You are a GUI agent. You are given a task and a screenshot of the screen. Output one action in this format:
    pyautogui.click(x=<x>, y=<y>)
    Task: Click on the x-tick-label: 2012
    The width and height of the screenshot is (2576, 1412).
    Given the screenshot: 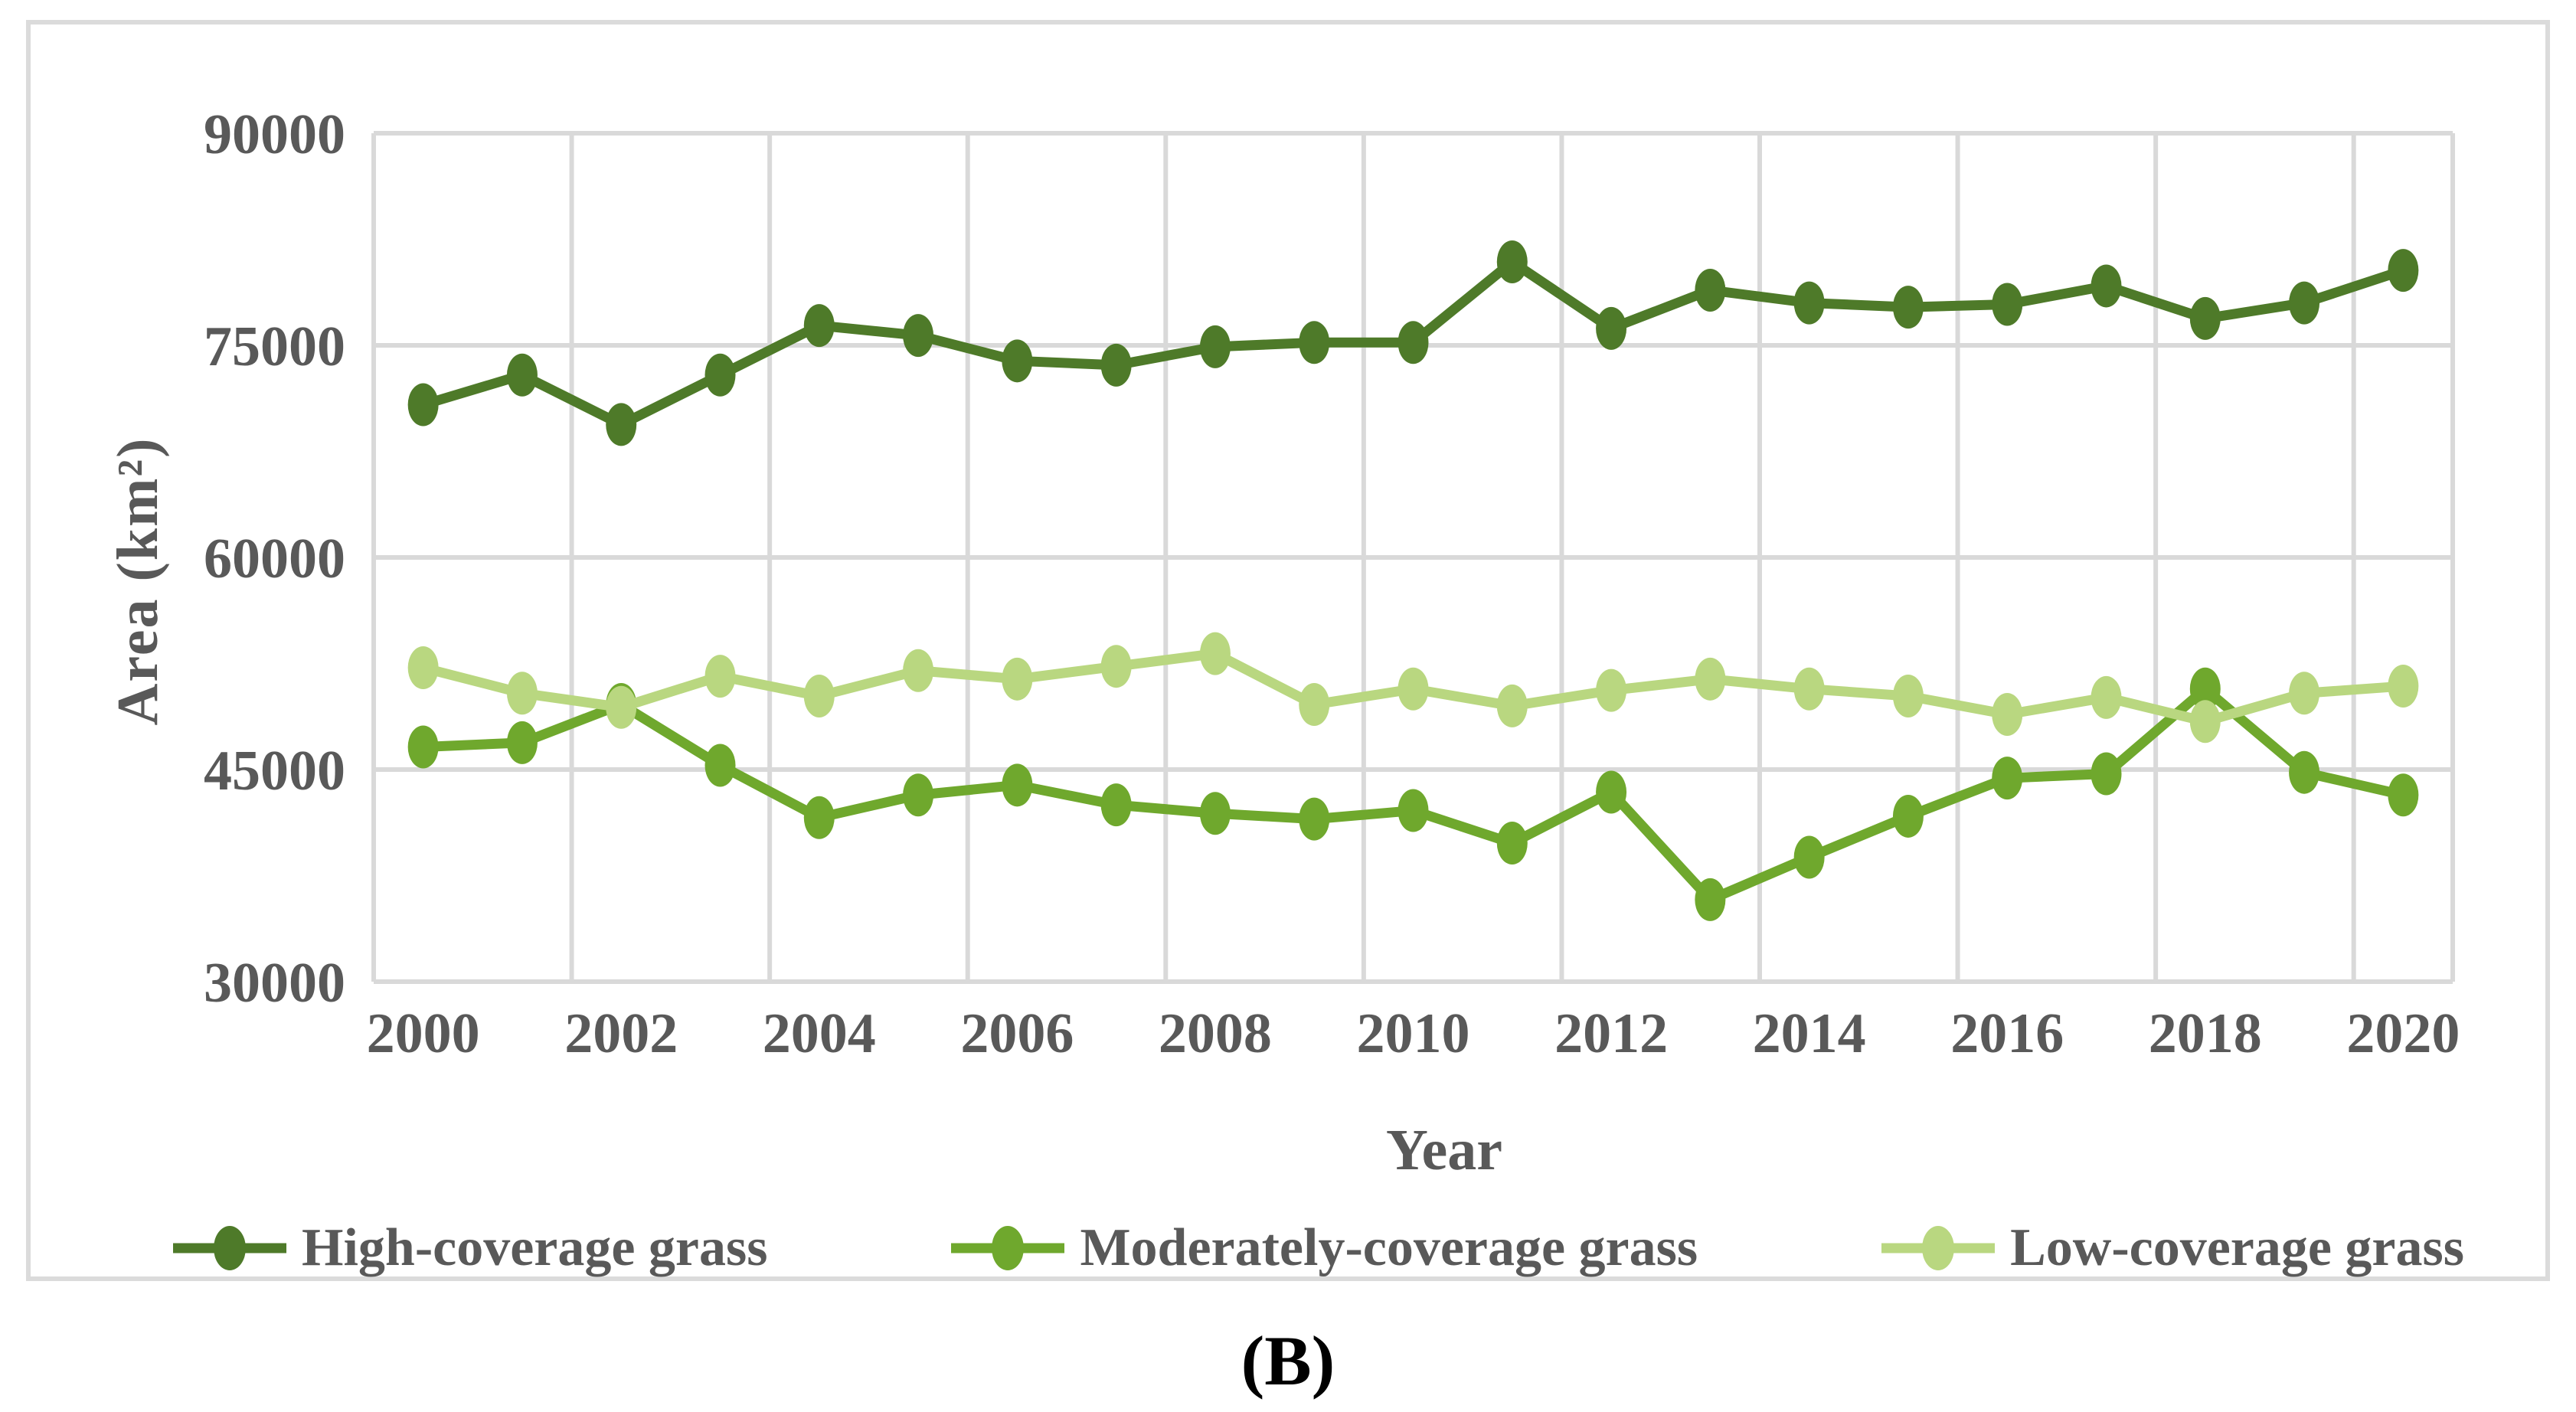 What is the action you would take?
    pyautogui.click(x=1611, y=1034)
    